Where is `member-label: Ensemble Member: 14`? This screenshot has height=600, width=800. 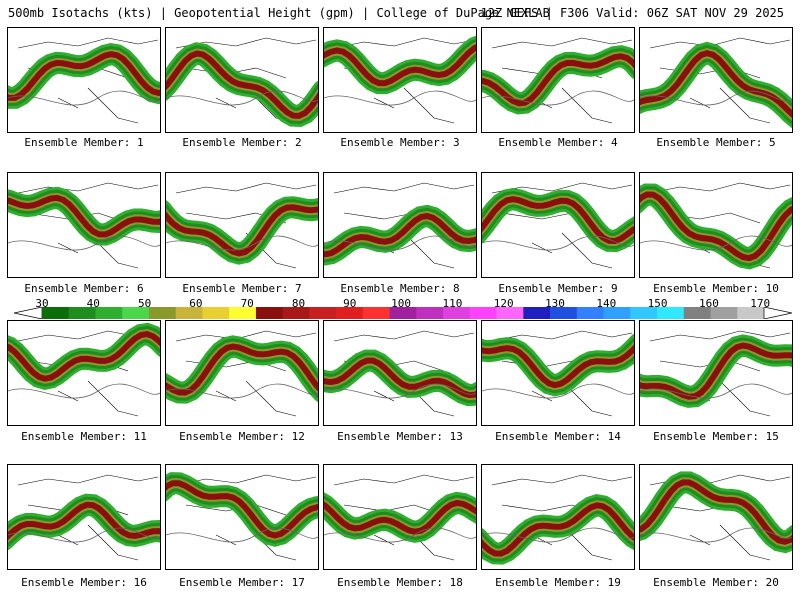 member-label: Ensemble Member: 14 is located at coordinates (558, 436).